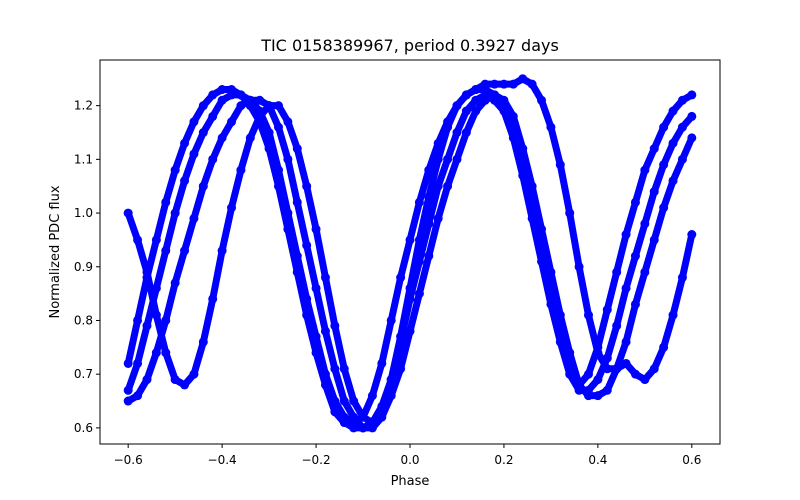 This screenshot has width=800, height=500. I want to click on x-tick-label: −0.4, so click(222, 460).